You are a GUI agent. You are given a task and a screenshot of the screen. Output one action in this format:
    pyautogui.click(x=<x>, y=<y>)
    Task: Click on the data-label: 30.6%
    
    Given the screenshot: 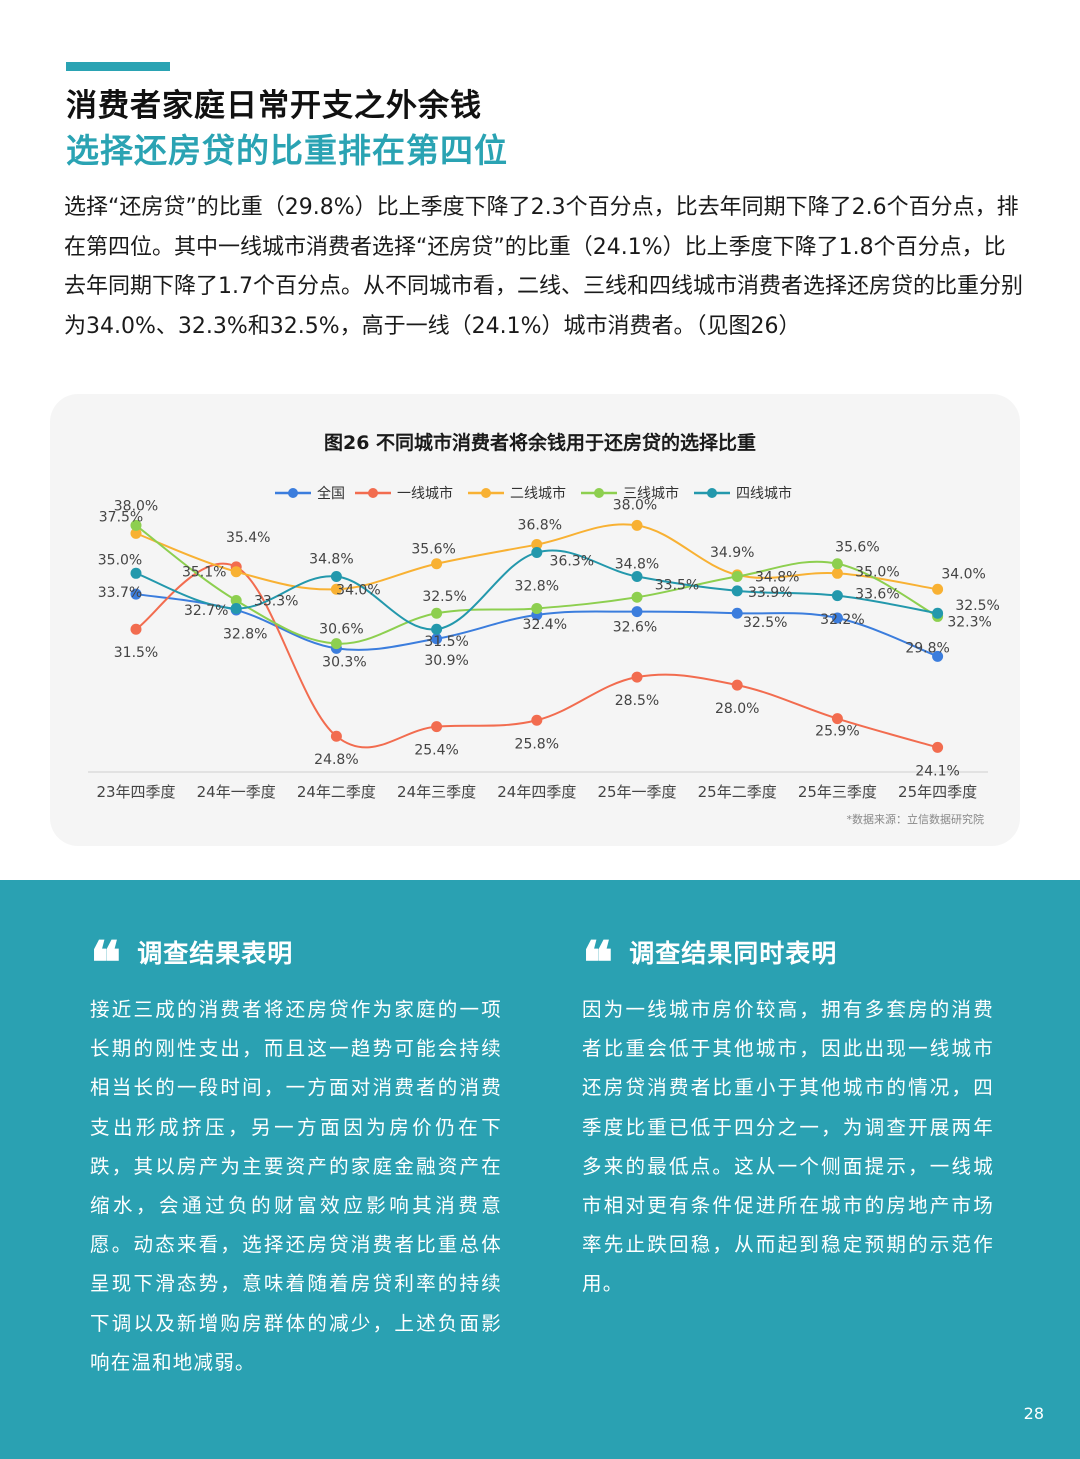 What is the action you would take?
    pyautogui.click(x=341, y=630)
    